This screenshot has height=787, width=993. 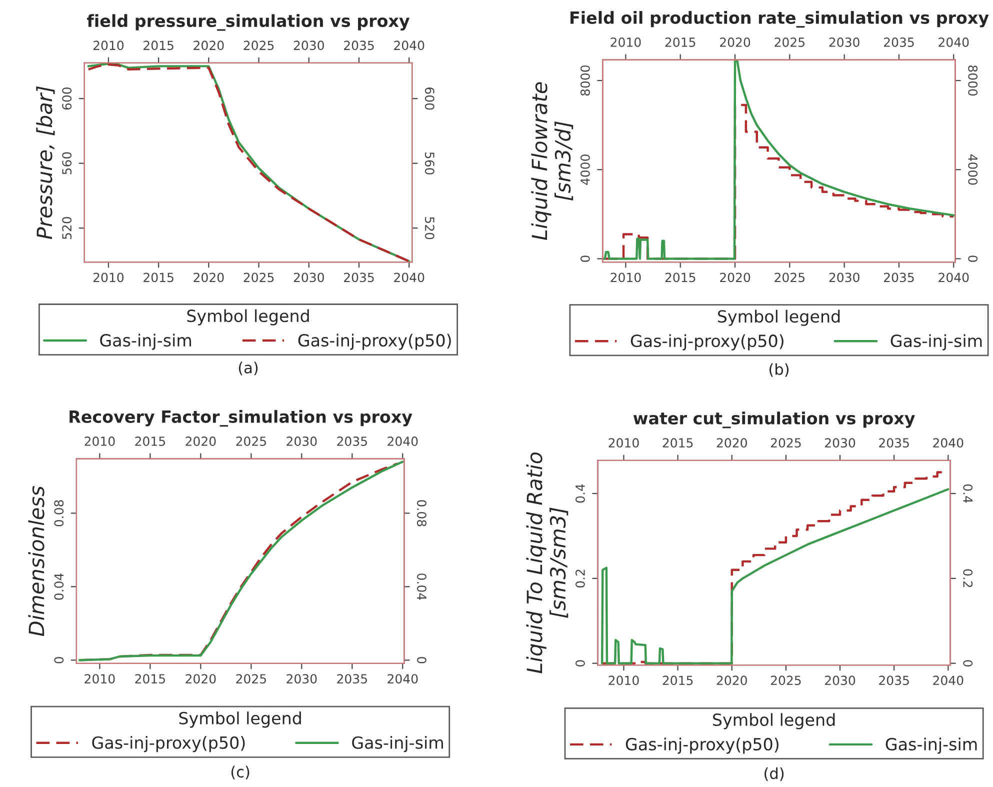 I want to click on y-tick-label: 0.2, so click(x=580, y=579).